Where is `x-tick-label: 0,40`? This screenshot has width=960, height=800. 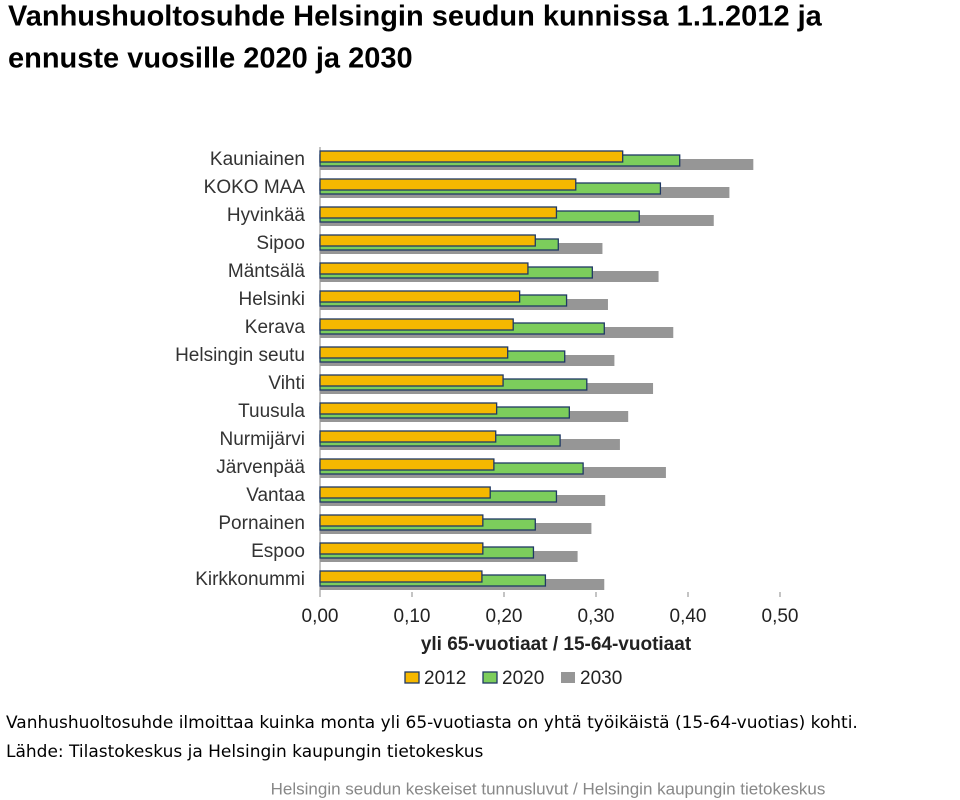
x-tick-label: 0,40 is located at coordinates (688, 616).